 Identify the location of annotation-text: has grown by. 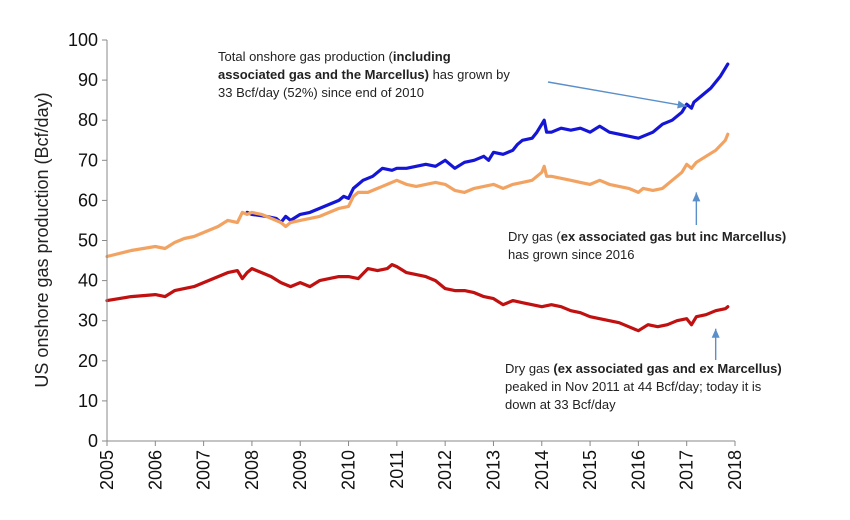
(469, 74).